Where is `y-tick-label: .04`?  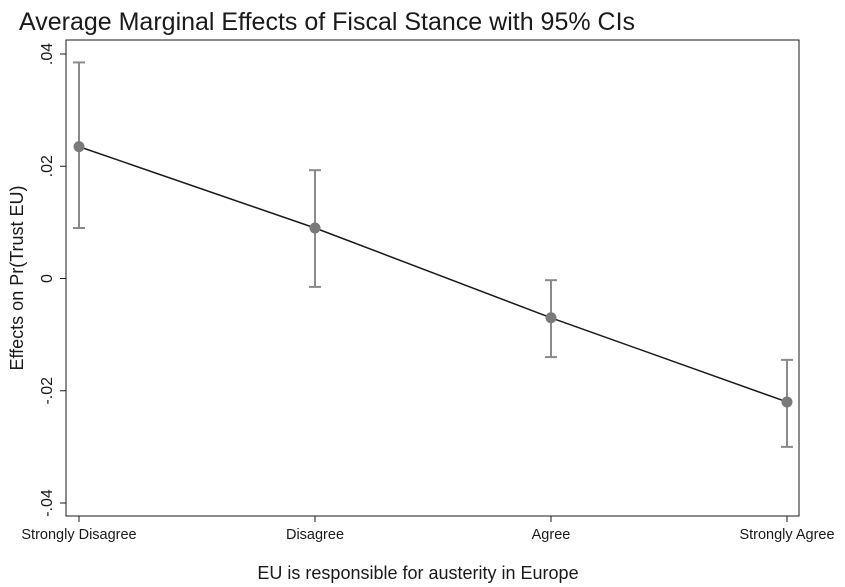
y-tick-label: .04 is located at coordinates (47, 54).